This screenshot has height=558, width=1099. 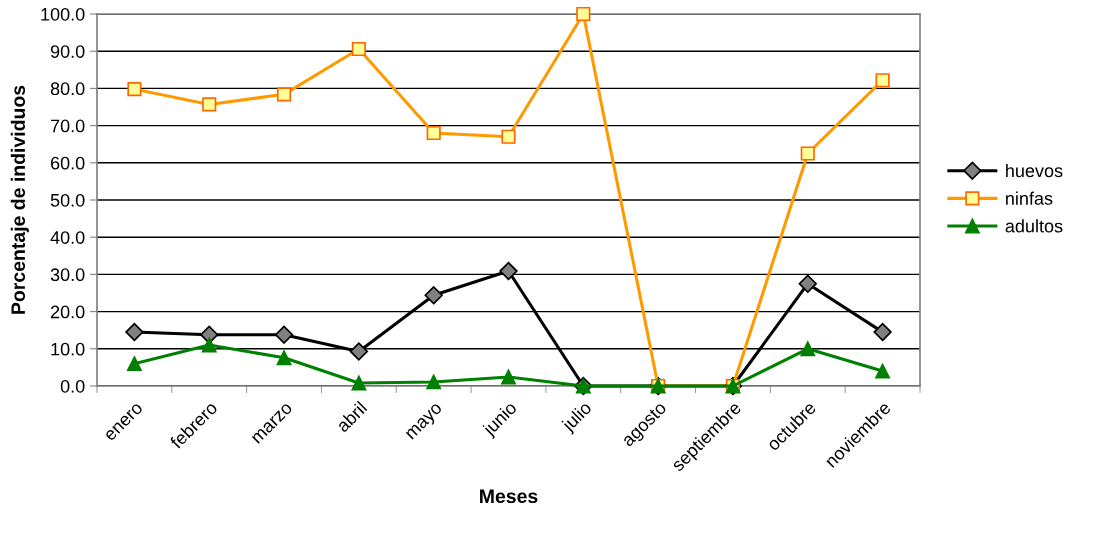 What do you see at coordinates (67, 163) in the screenshot?
I see `y-tick-label: 60.0` at bounding box center [67, 163].